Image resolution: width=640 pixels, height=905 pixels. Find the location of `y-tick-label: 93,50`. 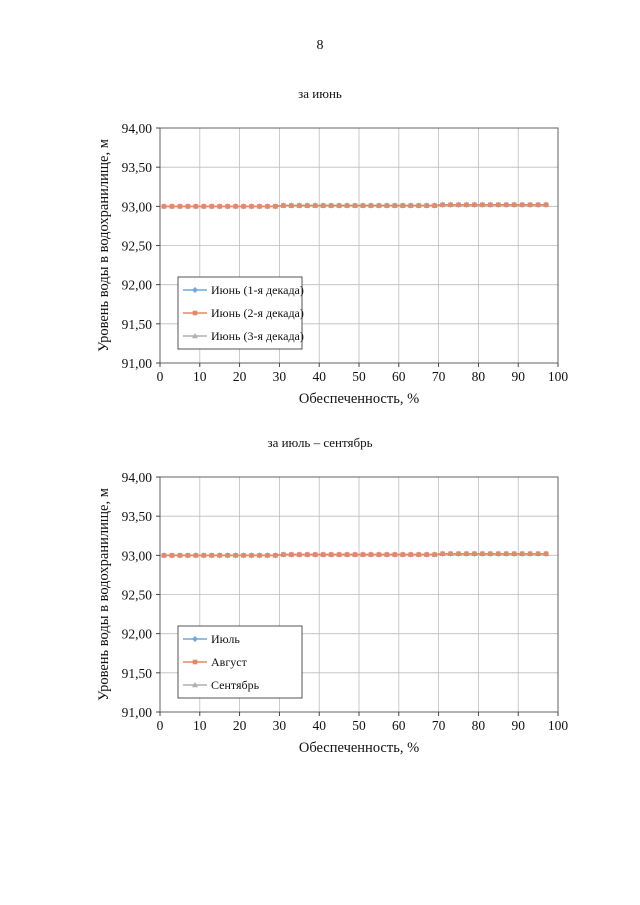

y-tick-label: 93,50 is located at coordinates (137, 516).